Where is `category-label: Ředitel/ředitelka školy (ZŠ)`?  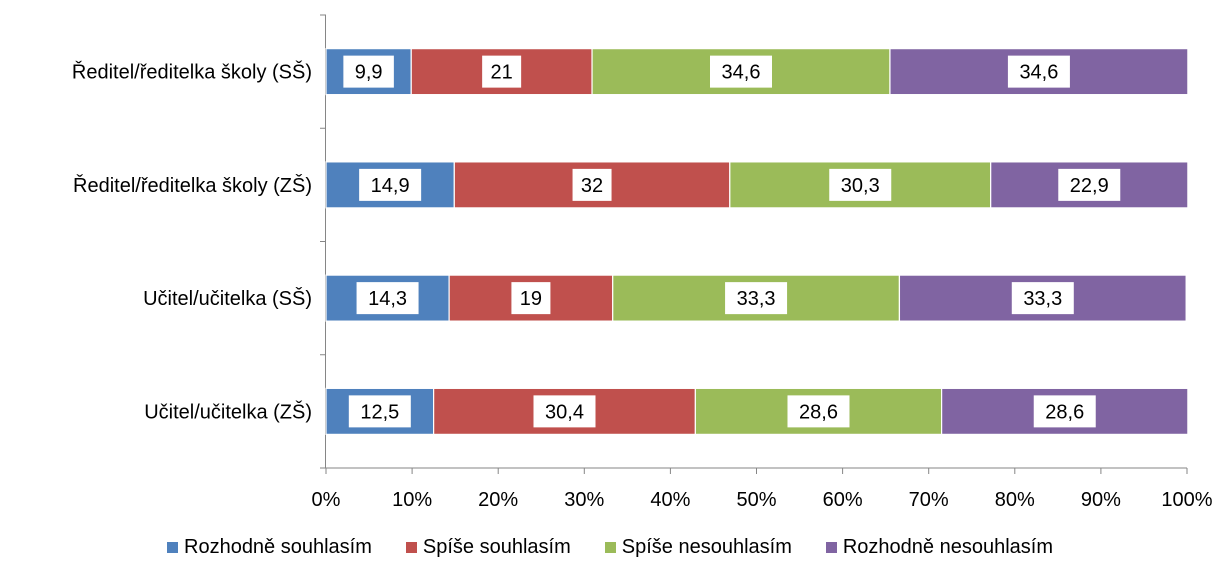
category-label: Ředitel/ředitelka školy (ZŠ) is located at coordinates (192, 185).